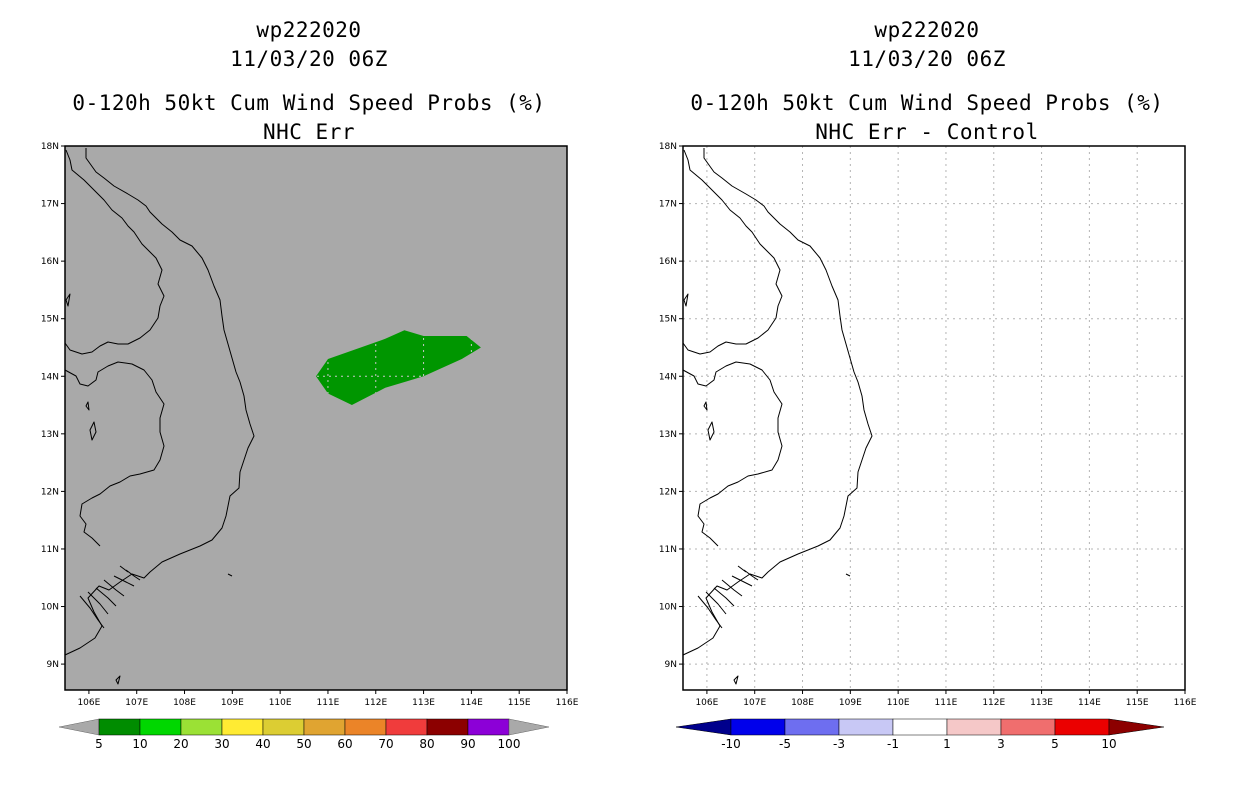 The height and width of the screenshot is (800, 1236). What do you see at coordinates (839, 744) in the screenshot?
I see `colorbar-label: -3` at bounding box center [839, 744].